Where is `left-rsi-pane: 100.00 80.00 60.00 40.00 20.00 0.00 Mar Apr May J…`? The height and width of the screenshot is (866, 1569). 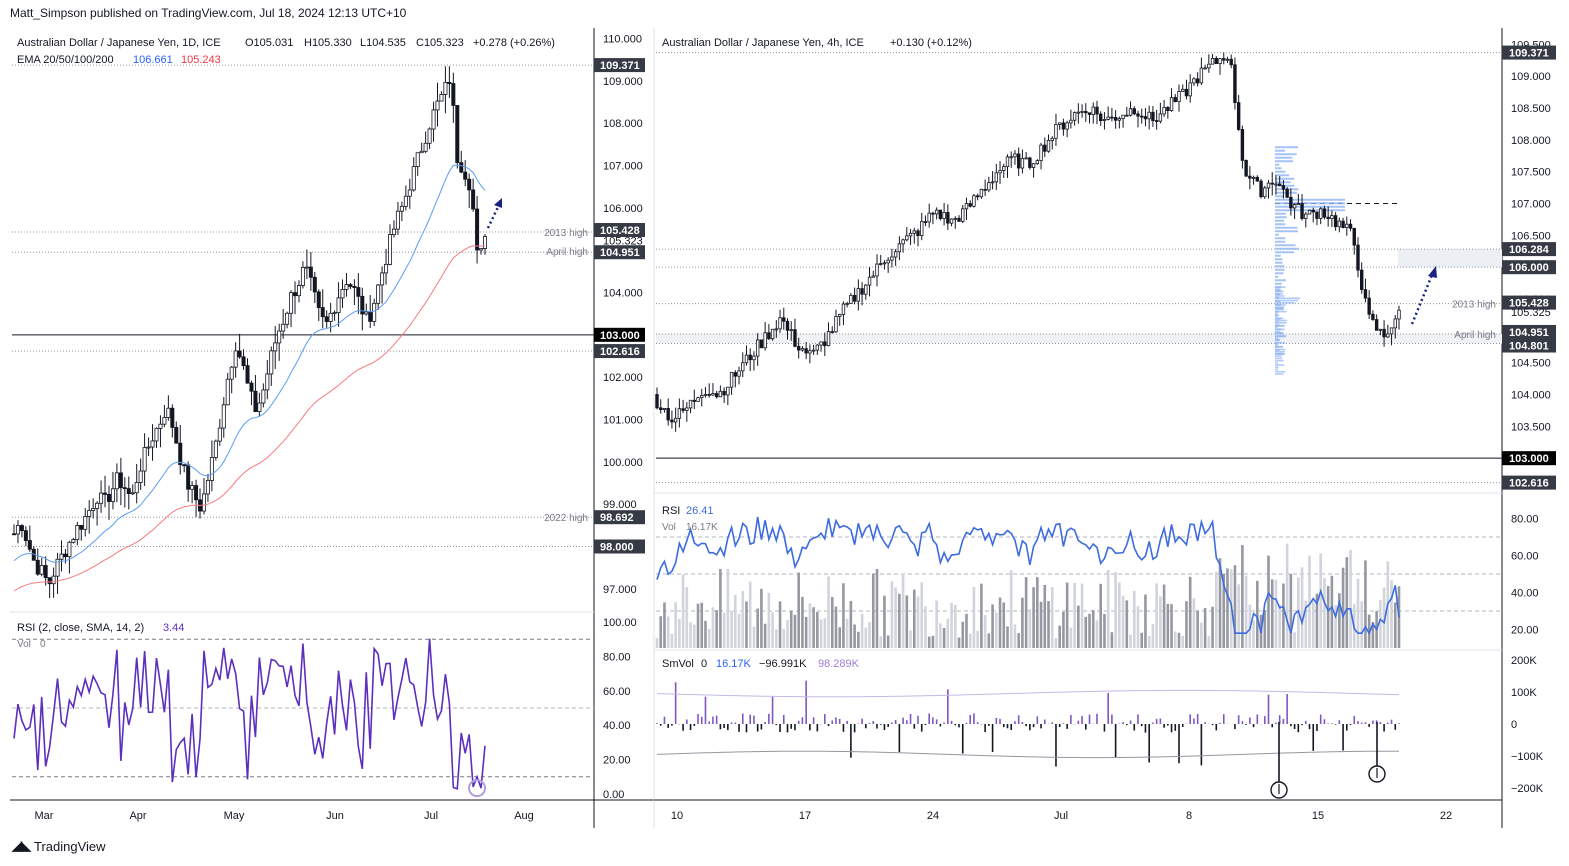 left-rsi-pane: 100.00 80.00 60.00 40.00 20.00 0.00 Mar Apr May J… is located at coordinates (324, 719).